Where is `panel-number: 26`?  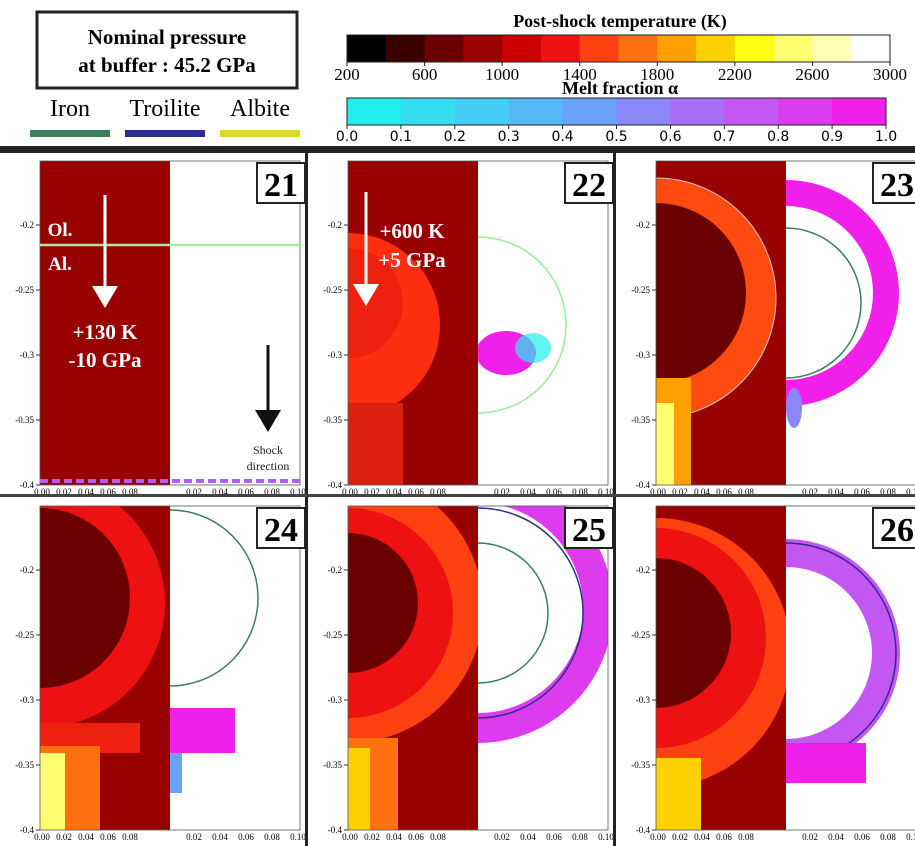 panel-number: 26 is located at coordinates (897, 530).